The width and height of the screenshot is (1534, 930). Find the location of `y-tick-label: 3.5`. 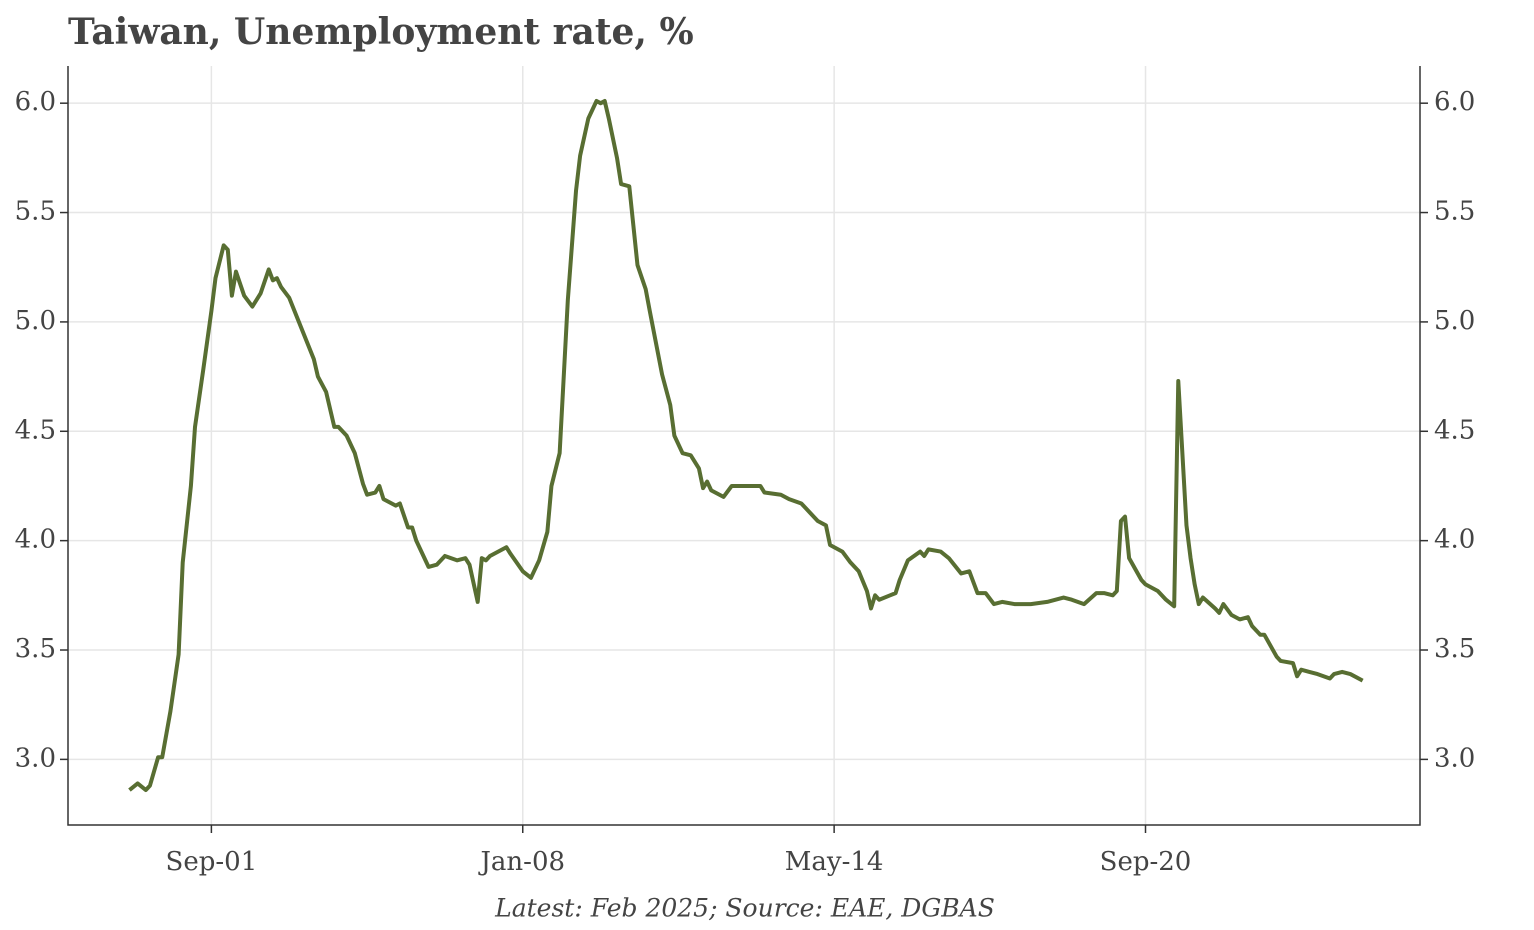

y-tick-label: 3.5 is located at coordinates (35, 649).